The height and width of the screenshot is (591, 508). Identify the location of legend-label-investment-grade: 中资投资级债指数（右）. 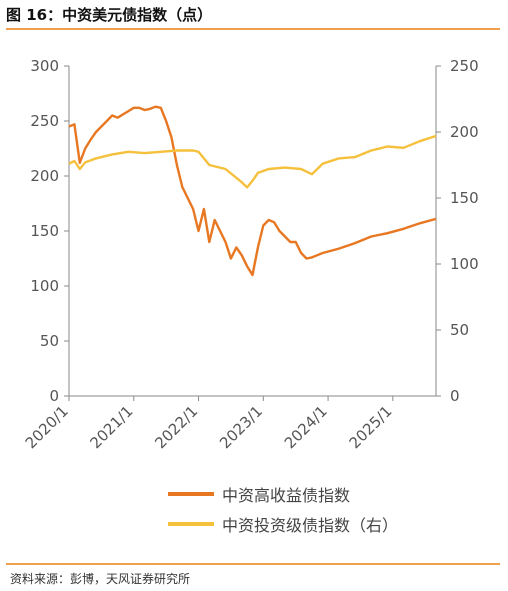
(310, 525).